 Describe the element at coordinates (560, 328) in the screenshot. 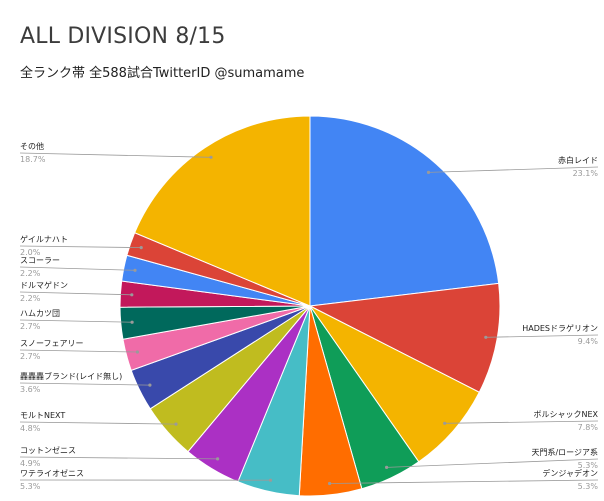

I see `slice-label: HADESドラゲリオン` at that location.